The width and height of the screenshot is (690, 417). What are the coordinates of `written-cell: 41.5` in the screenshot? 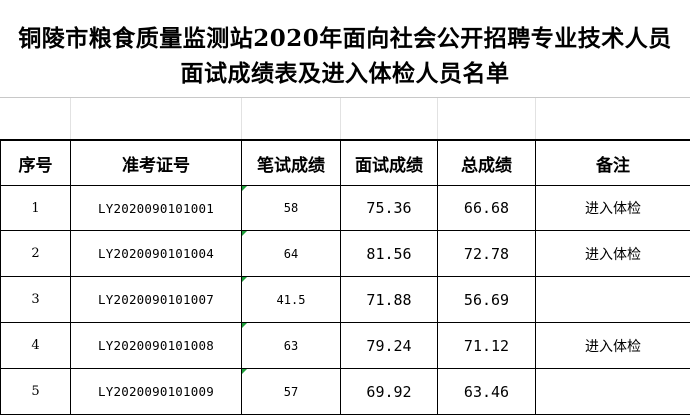 It's located at (291, 299).